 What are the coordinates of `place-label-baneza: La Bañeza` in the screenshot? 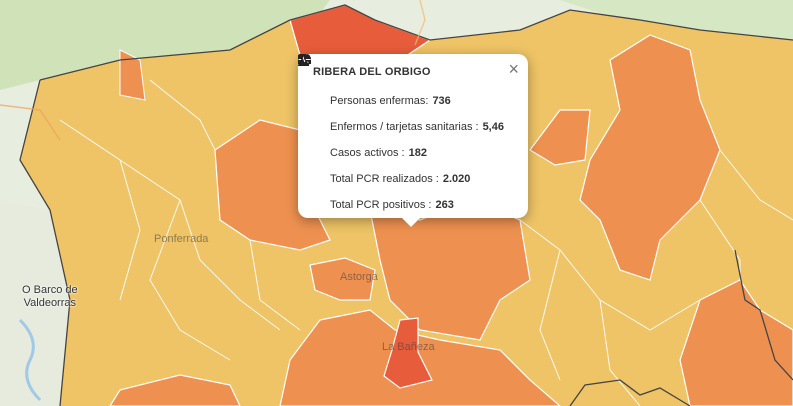 It's located at (408, 347).